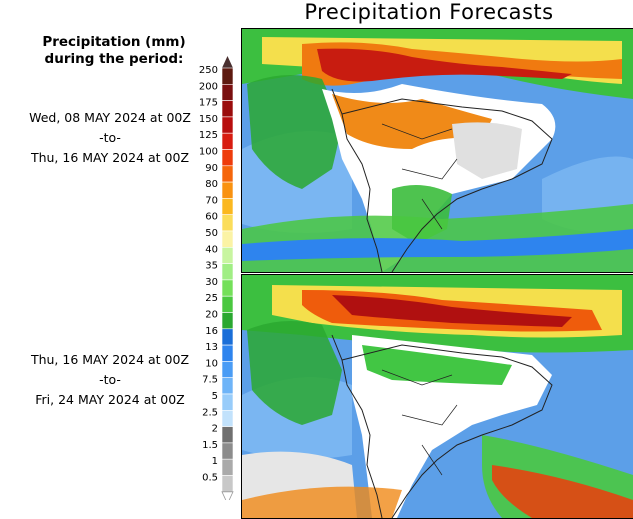 The height and width of the screenshot is (519, 633). What do you see at coordinates (208, 135) in the screenshot?
I see `scale-label: 125` at bounding box center [208, 135].